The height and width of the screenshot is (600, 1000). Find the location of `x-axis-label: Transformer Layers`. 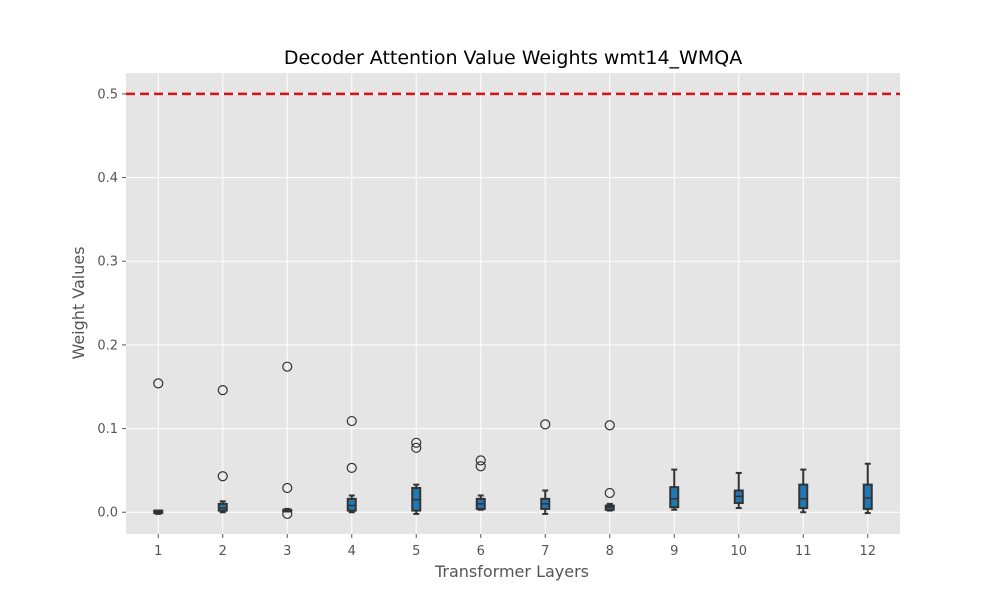

x-axis-label: Transformer Layers is located at coordinates (511, 571).